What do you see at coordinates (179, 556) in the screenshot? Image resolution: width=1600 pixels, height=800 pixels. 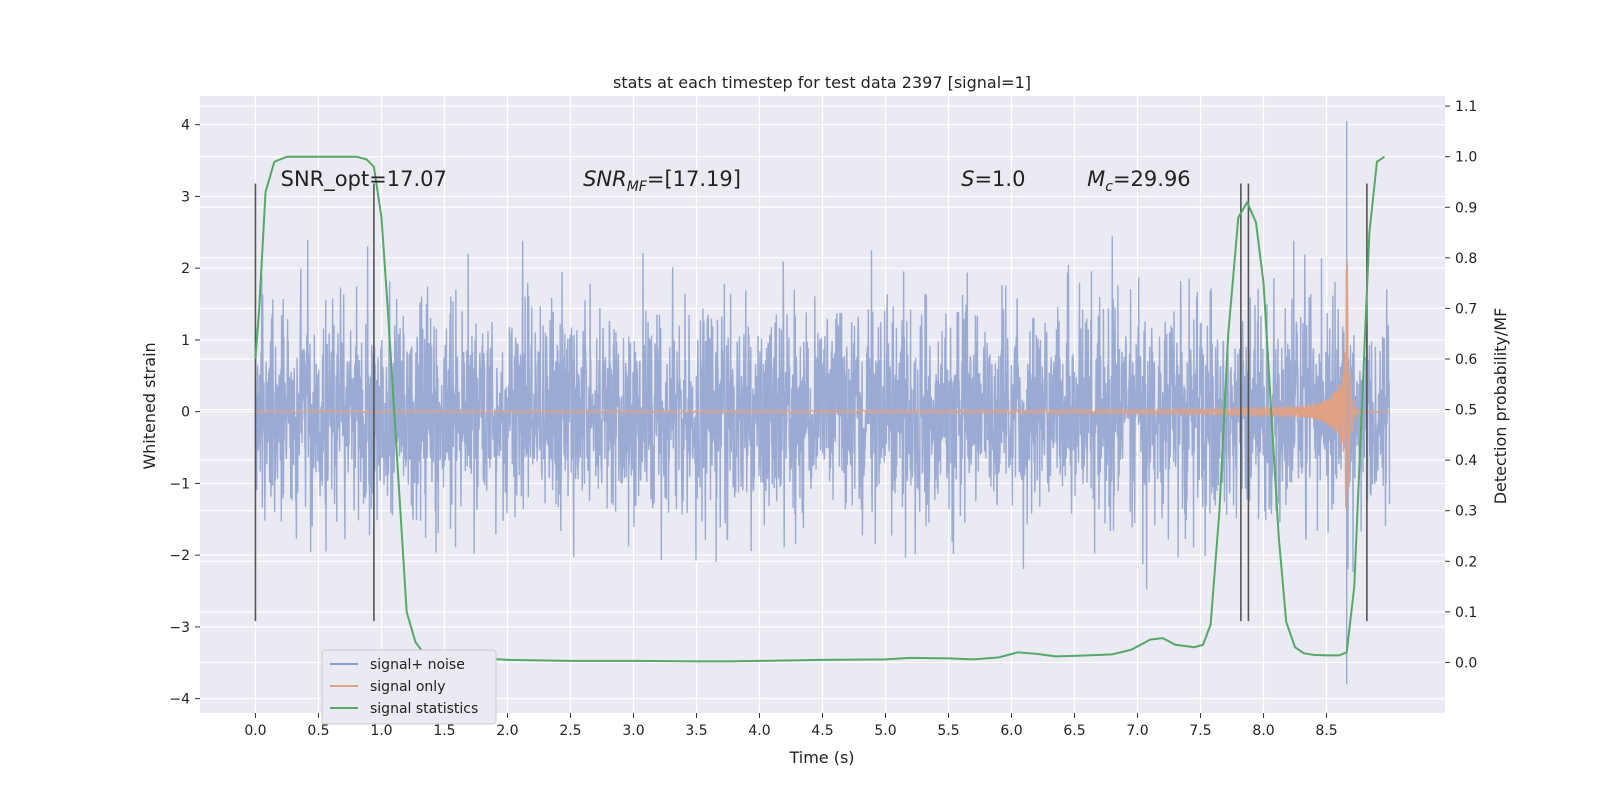 I see `left-tick-label: −2` at bounding box center [179, 556].